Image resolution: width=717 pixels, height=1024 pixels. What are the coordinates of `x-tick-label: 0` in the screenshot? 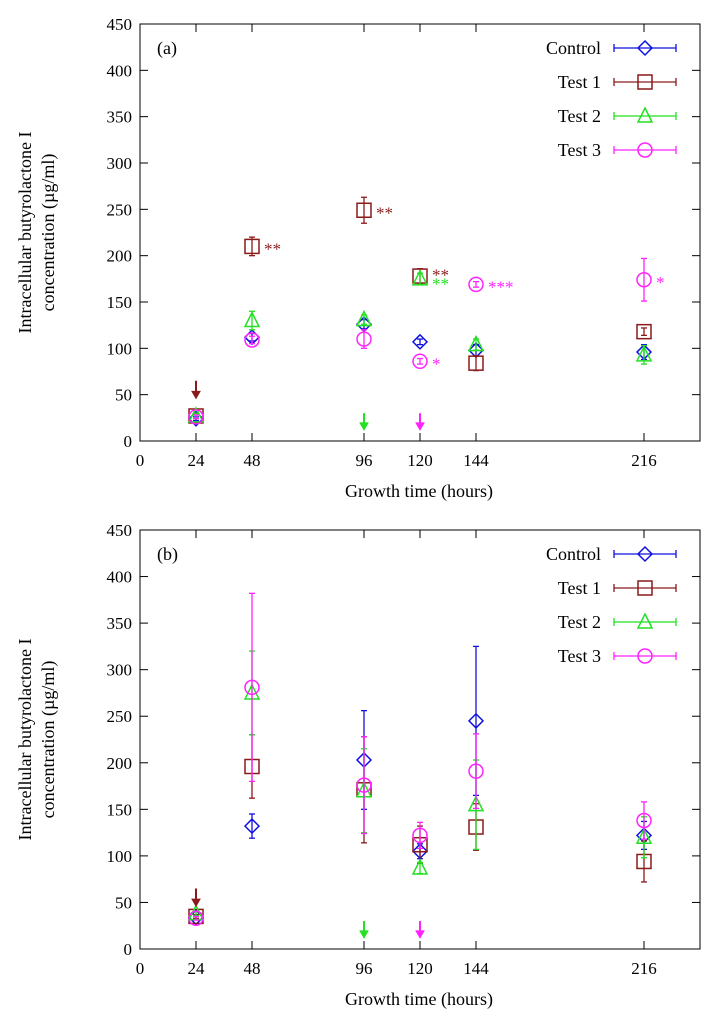 It's located at (140, 460).